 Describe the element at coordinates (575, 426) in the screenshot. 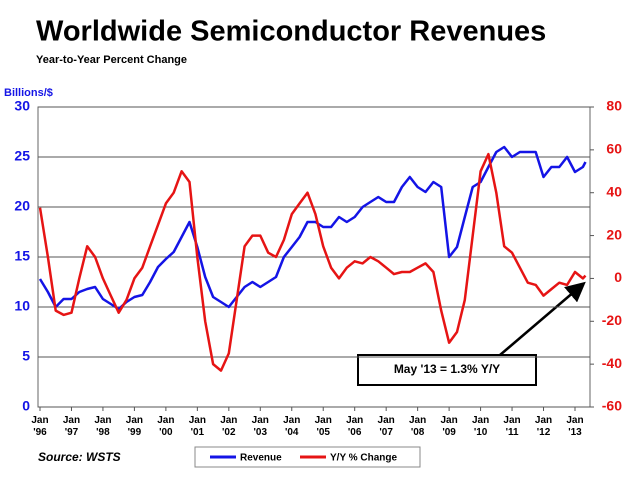

I see `x-tick-label: Jan '13` at that location.